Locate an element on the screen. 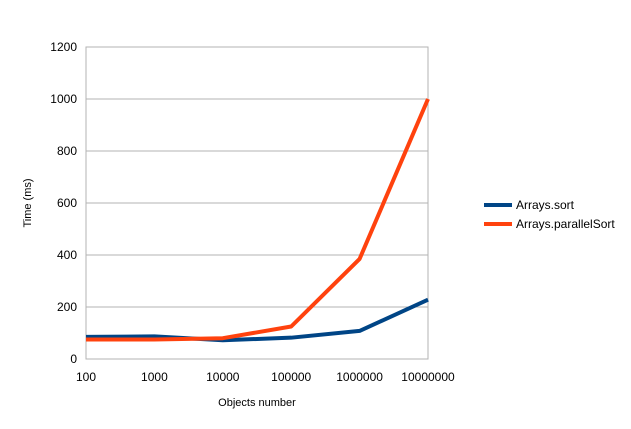 The height and width of the screenshot is (429, 631). y-tick-label: 1200 is located at coordinates (63, 47).